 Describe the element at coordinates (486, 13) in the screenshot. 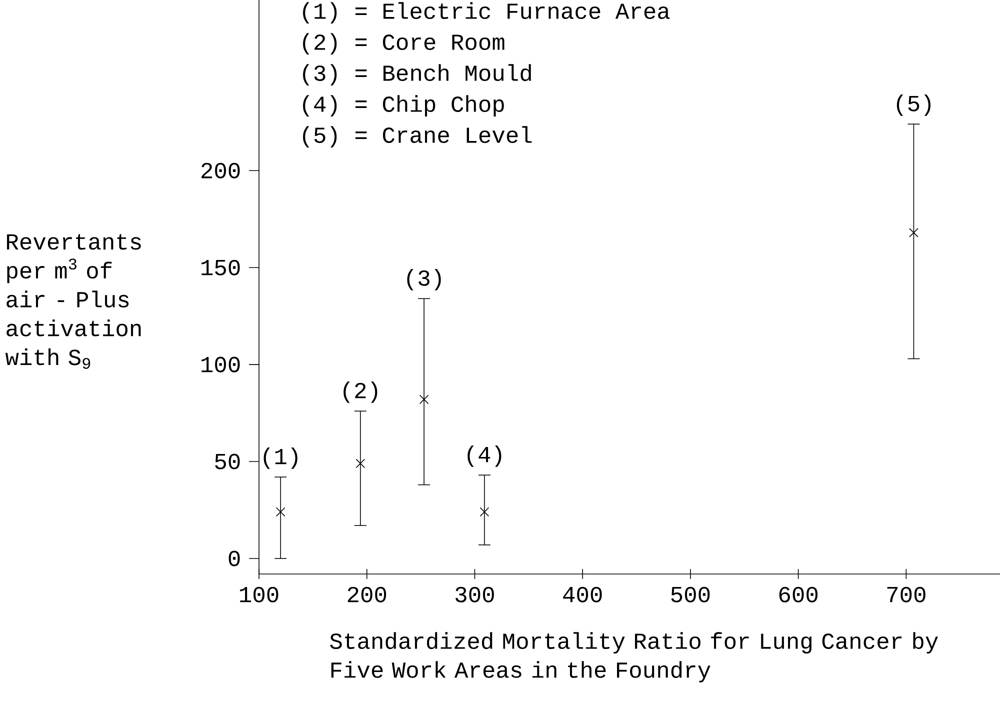

I see `annotation: (1) = Electric Furnace Area` at that location.